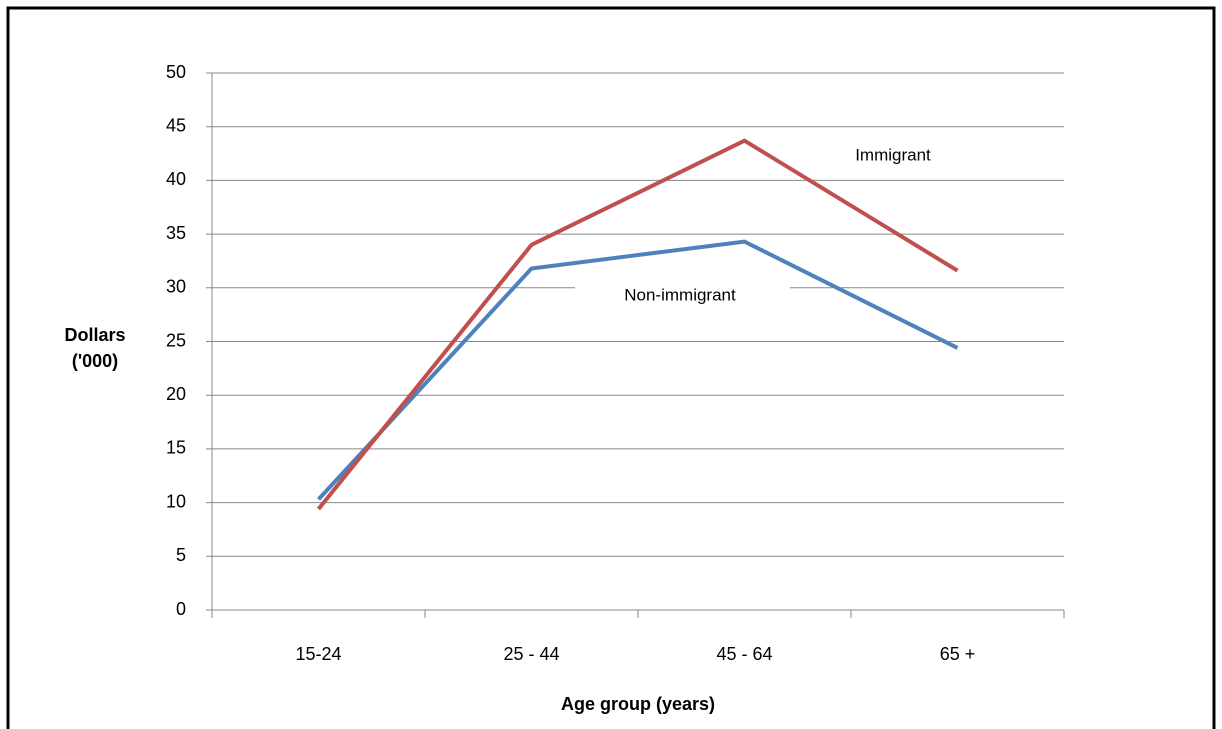 The height and width of the screenshot is (729, 1222). Describe the element at coordinates (181, 609) in the screenshot. I see `y-tick-label: 0` at that location.